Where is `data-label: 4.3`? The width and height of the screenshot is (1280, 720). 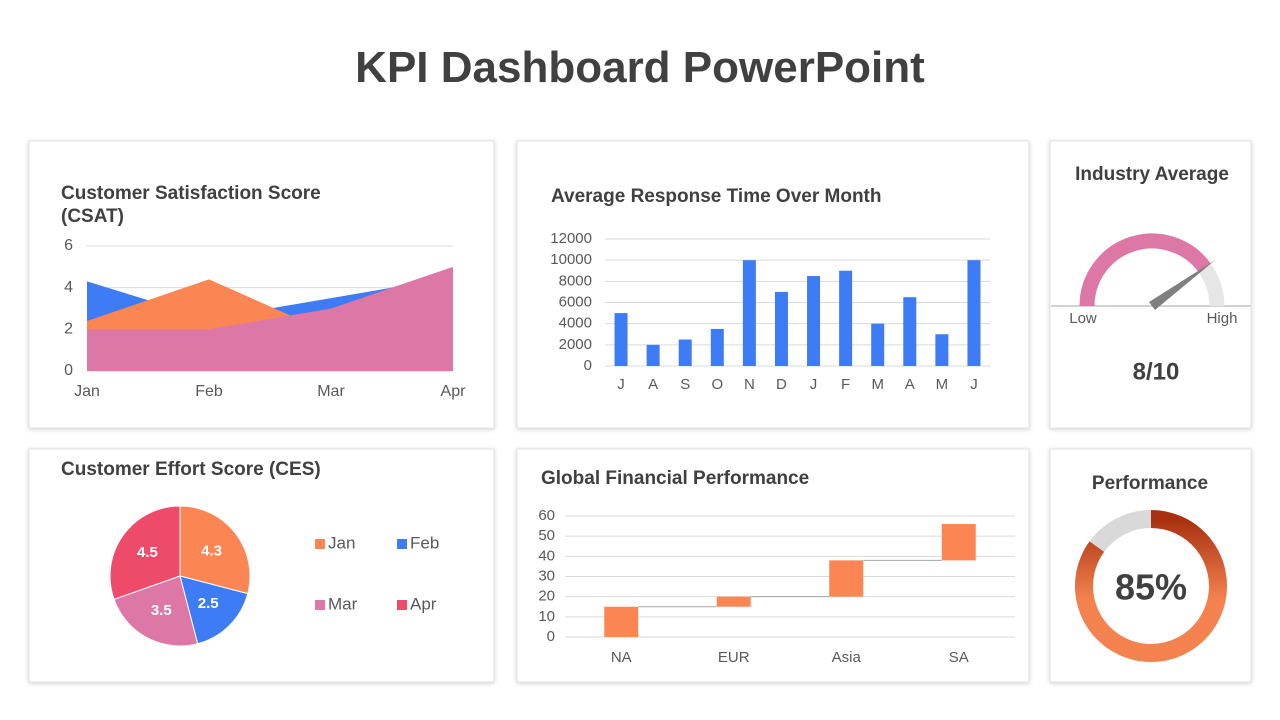
data-label: 4.3 is located at coordinates (211, 551).